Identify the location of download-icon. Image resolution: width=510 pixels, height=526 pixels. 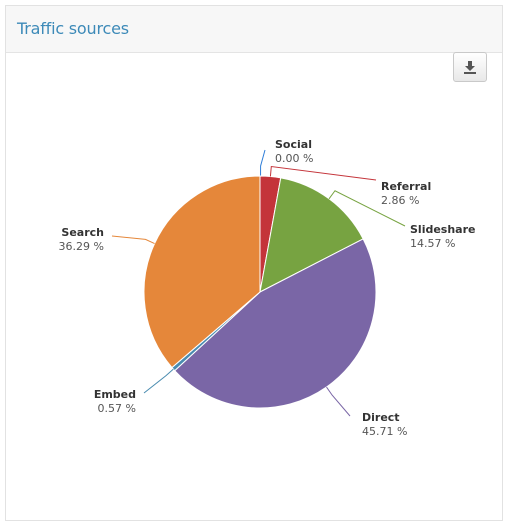
(470, 67).